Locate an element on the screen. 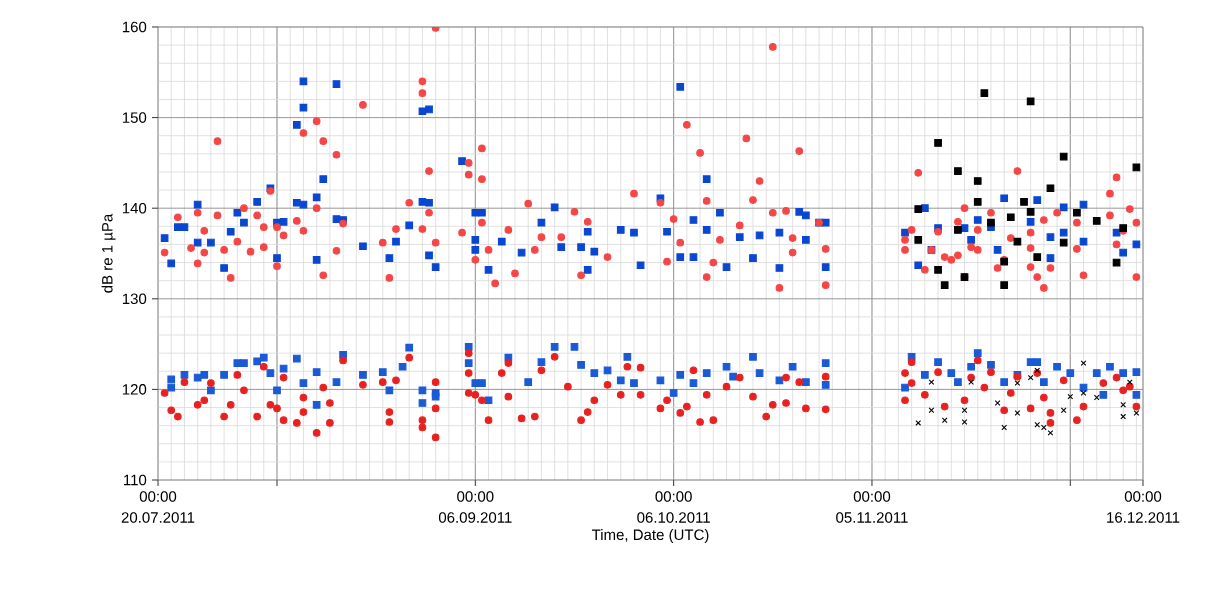 The width and height of the screenshot is (1216, 604). x-tick-label: 00:00 05.11.2011 is located at coordinates (872, 507).